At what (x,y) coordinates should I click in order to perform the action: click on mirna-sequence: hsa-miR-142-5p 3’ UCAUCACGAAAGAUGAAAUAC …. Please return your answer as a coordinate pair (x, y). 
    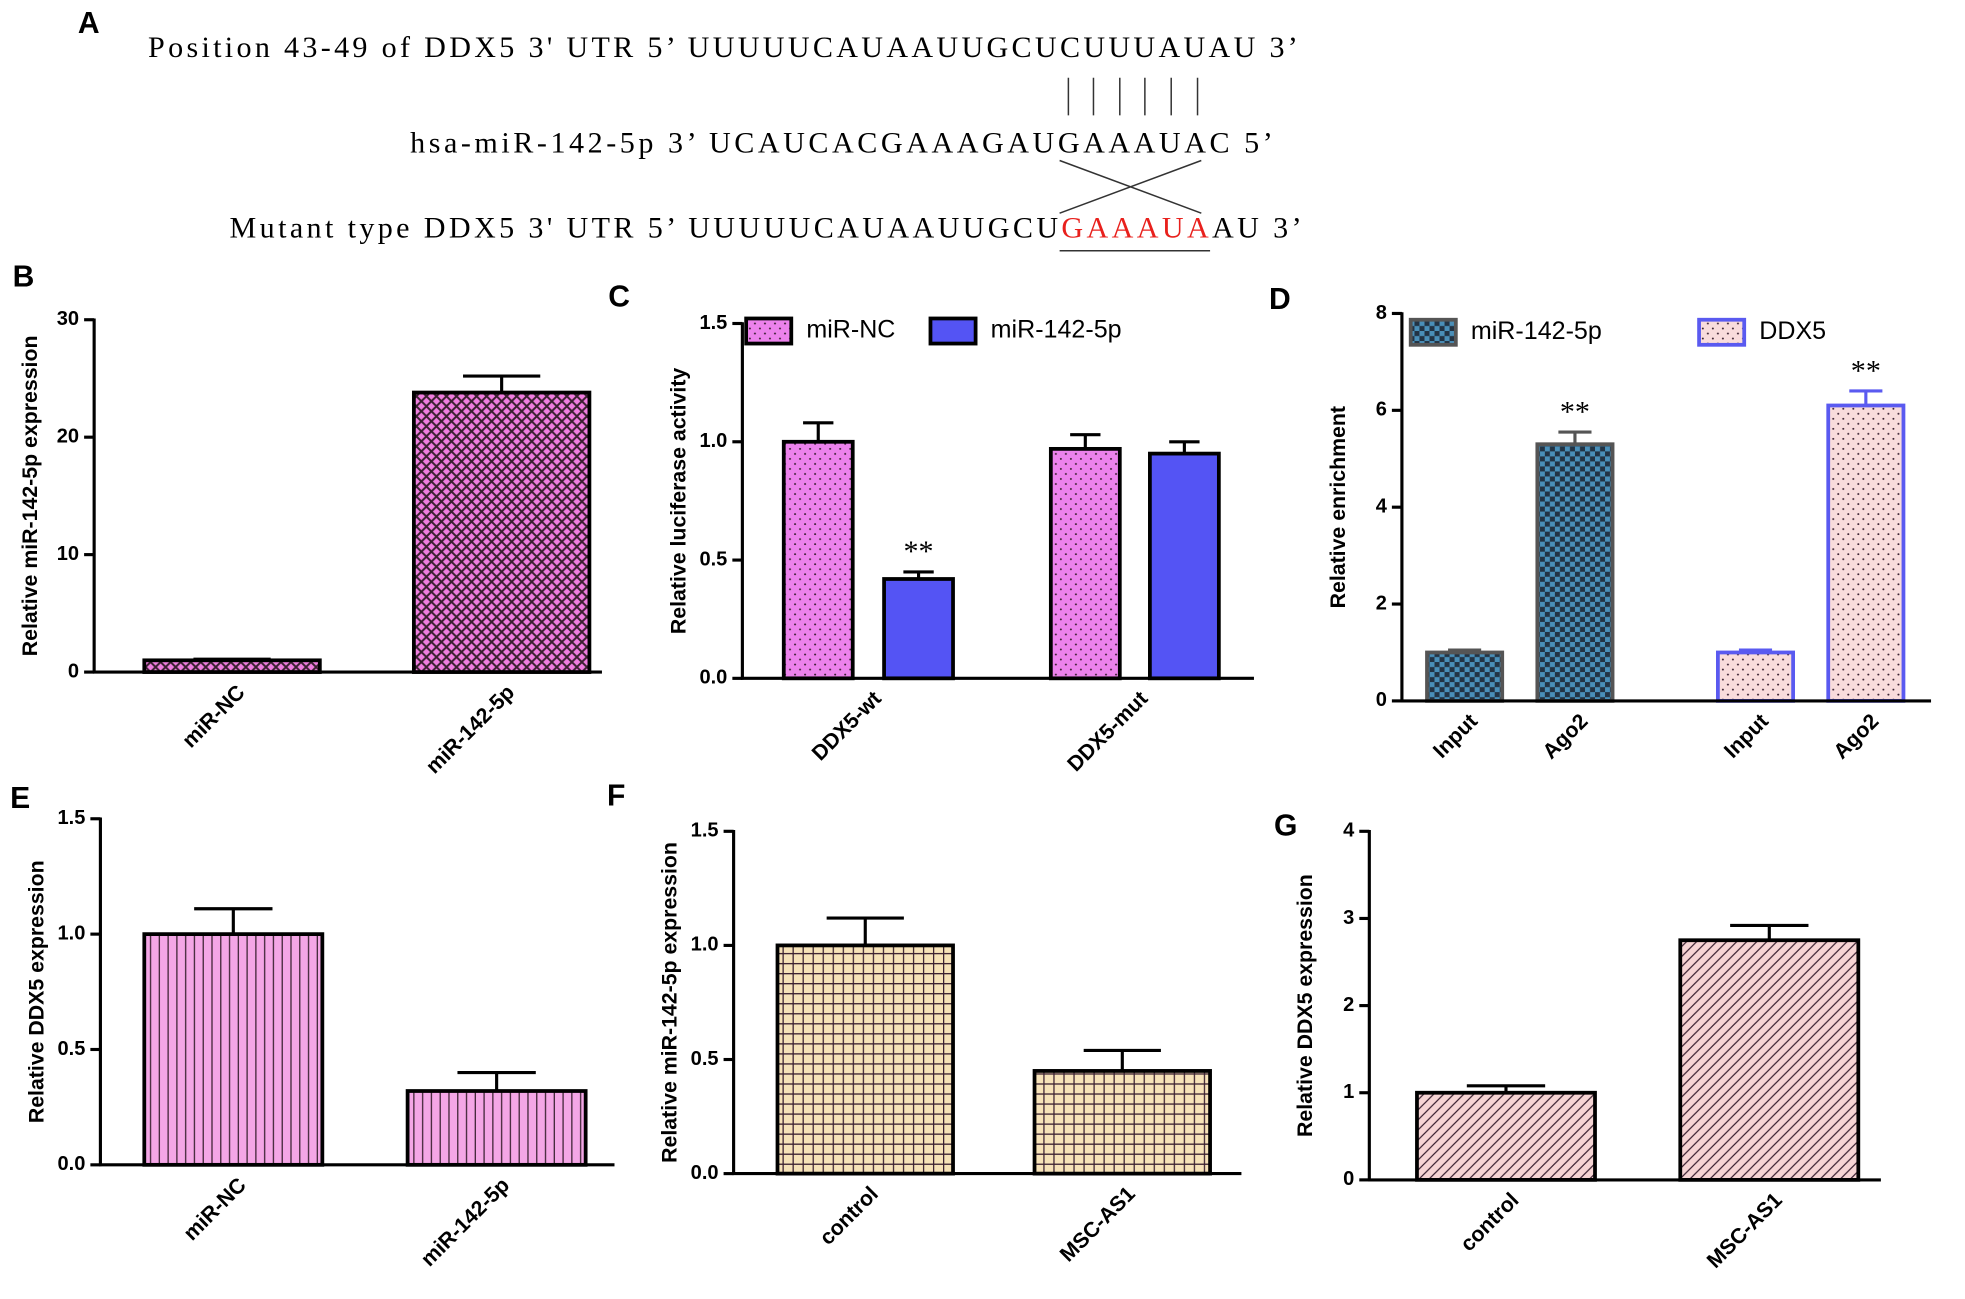
    Looking at the image, I should click on (841, 142).